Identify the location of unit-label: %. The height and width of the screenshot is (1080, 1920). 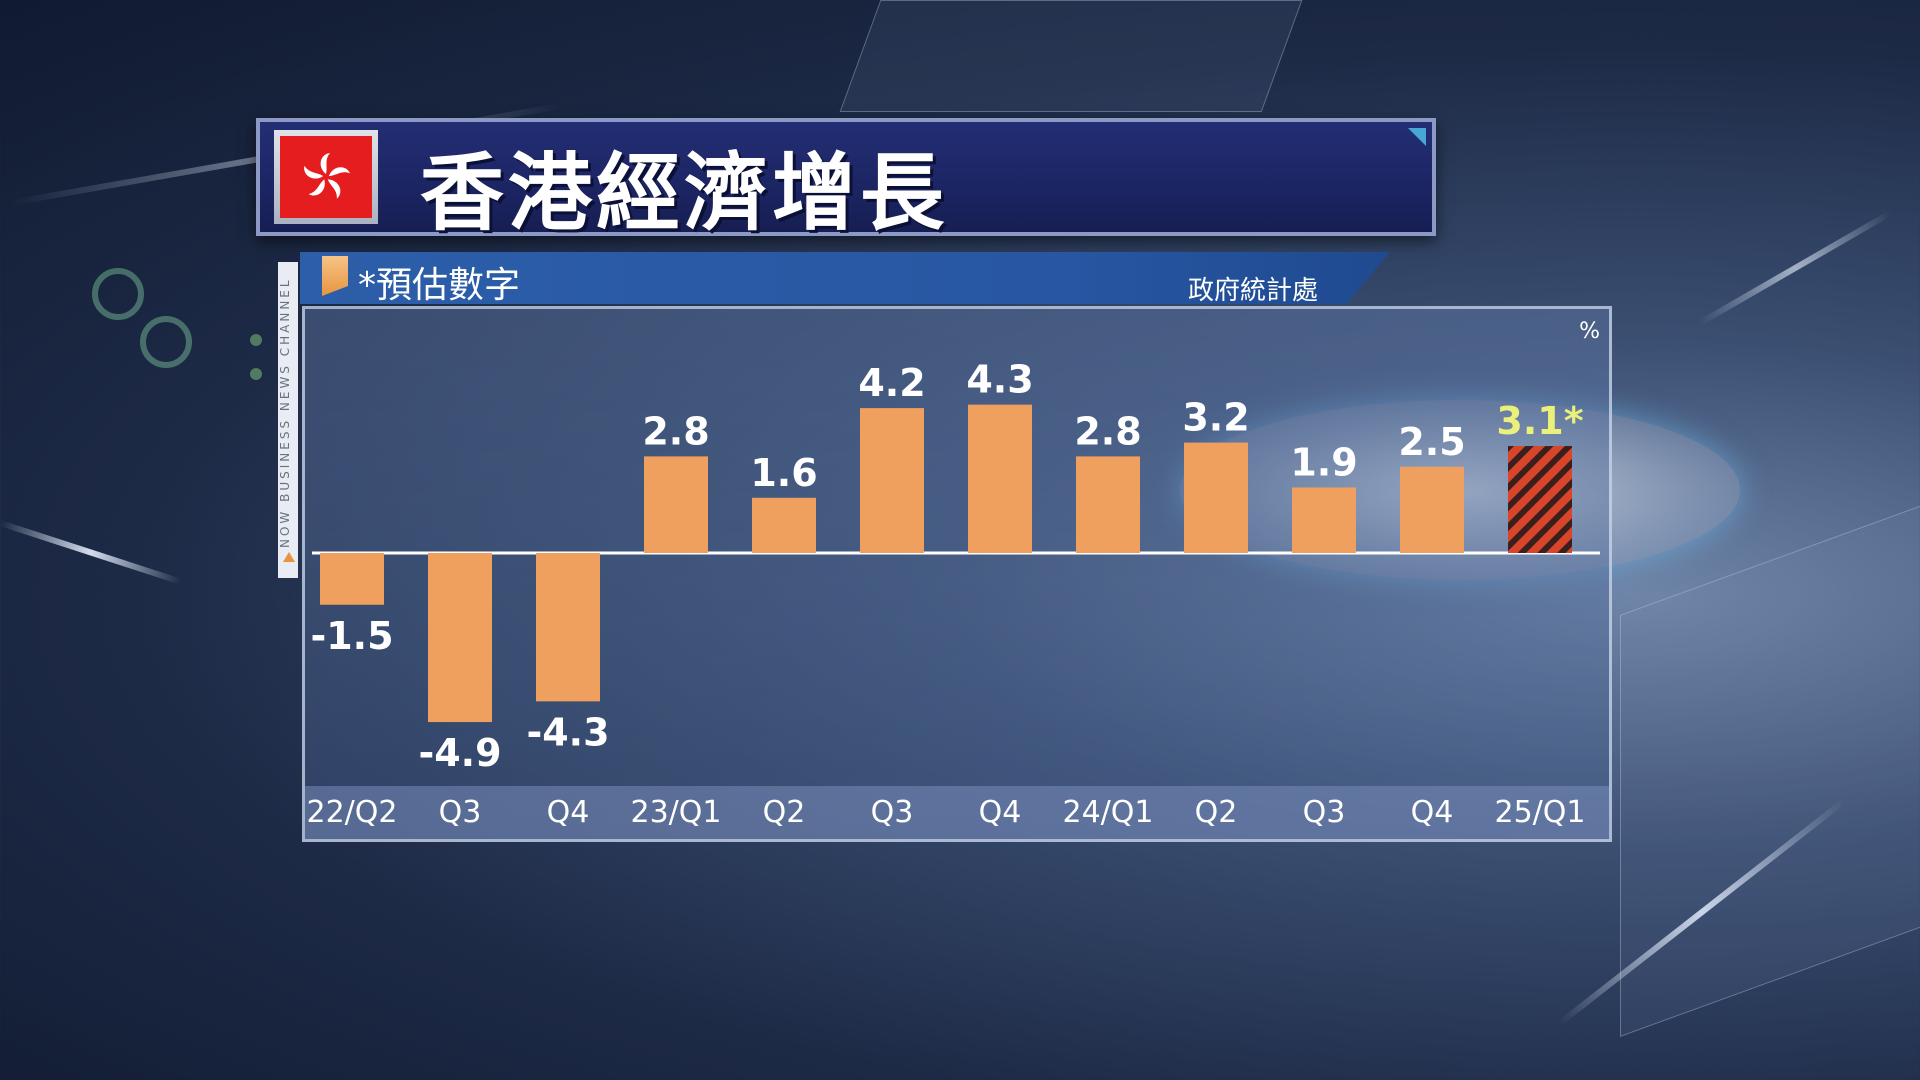
(1589, 331).